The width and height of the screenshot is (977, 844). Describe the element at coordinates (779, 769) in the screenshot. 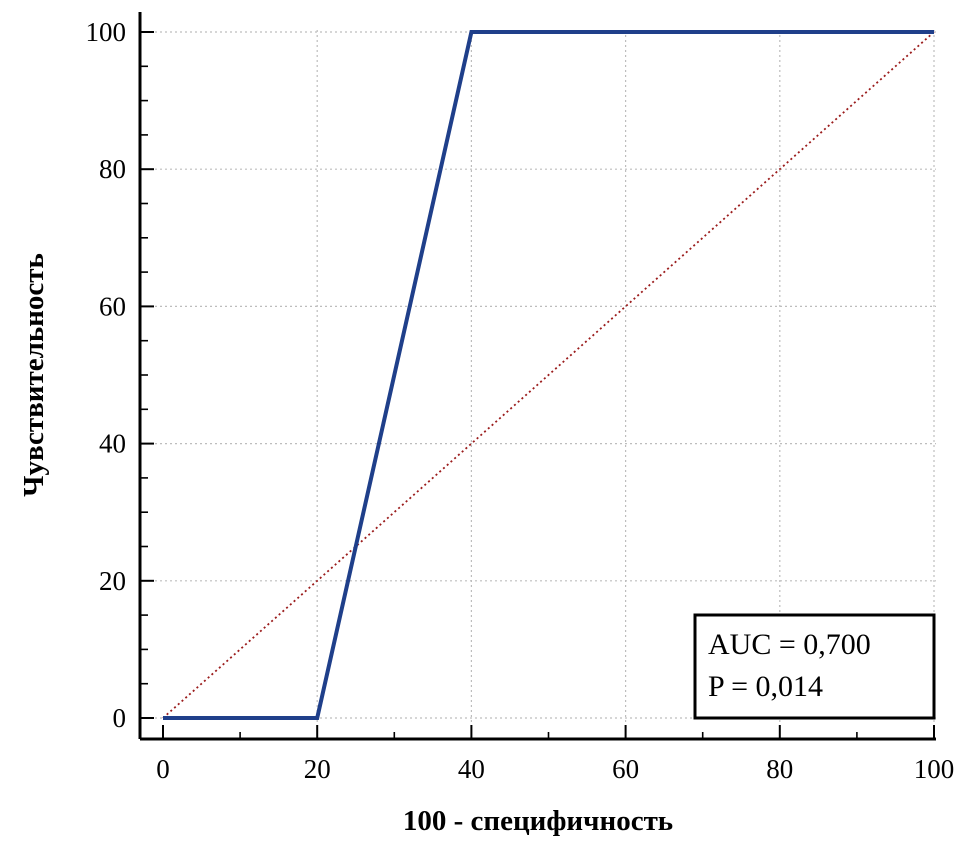

I see `x-tick-label: 80` at that location.